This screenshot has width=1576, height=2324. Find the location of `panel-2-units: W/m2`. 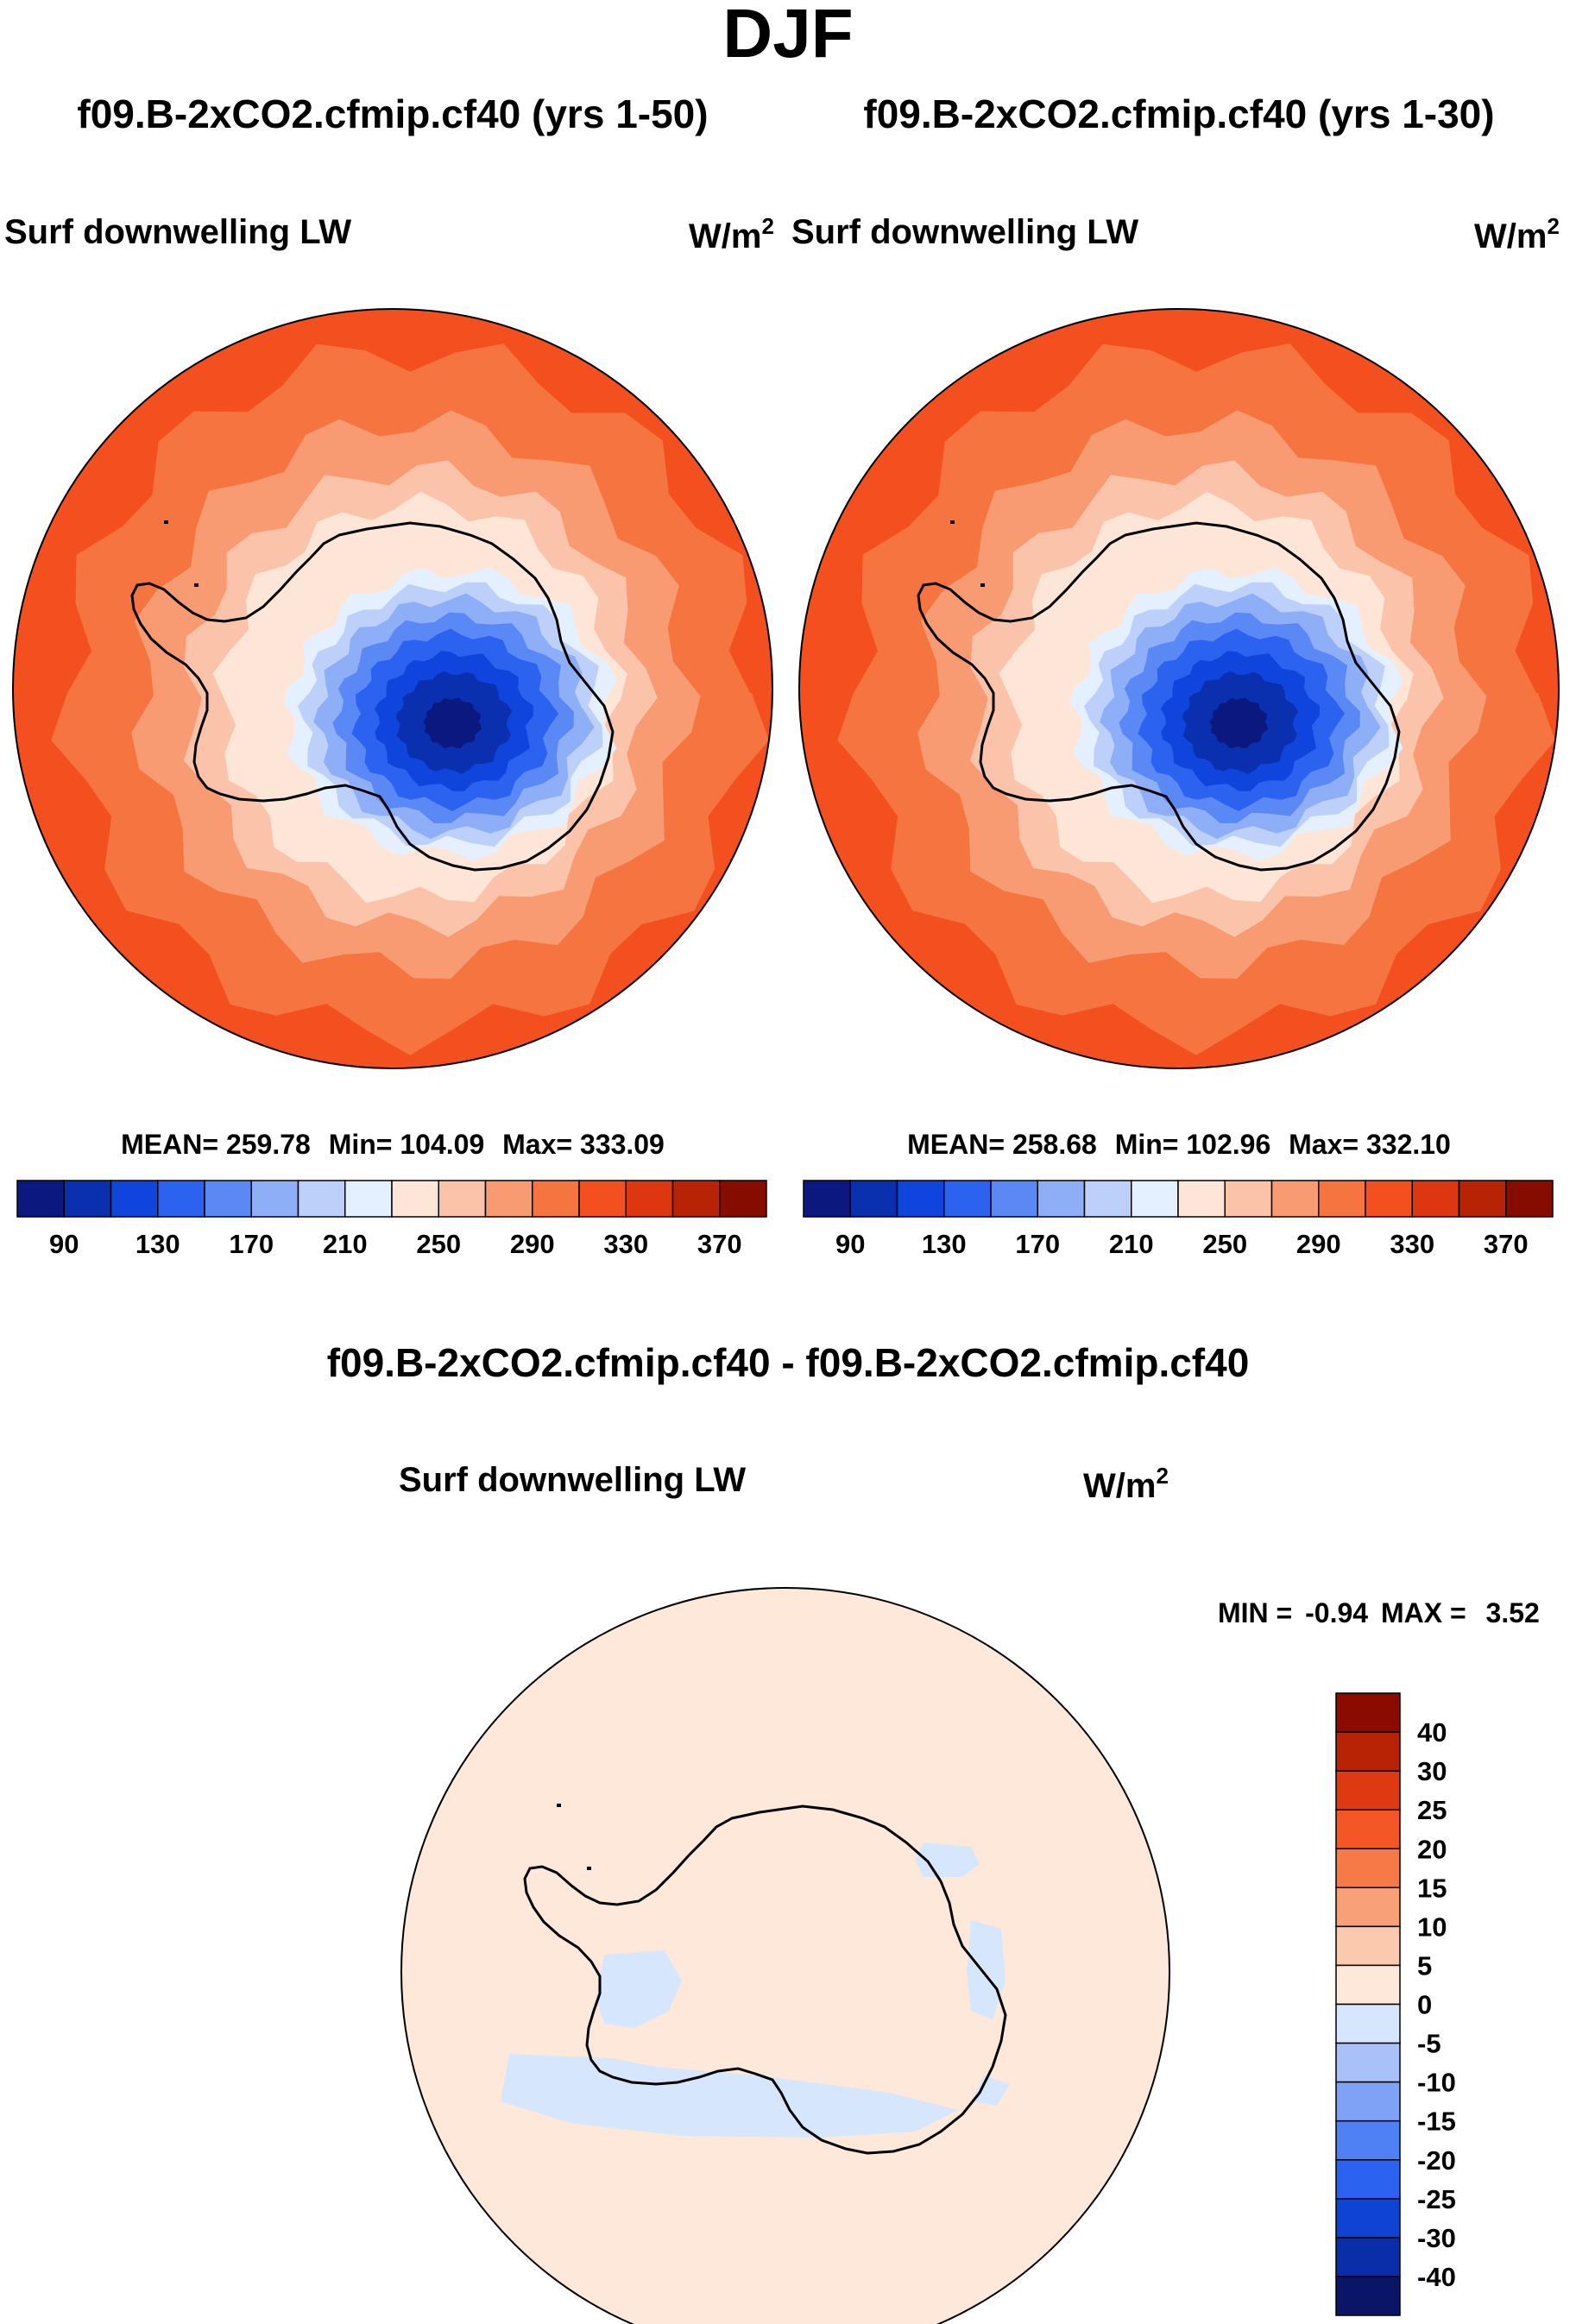

panel-2-units: W/m2 is located at coordinates (1517, 234).